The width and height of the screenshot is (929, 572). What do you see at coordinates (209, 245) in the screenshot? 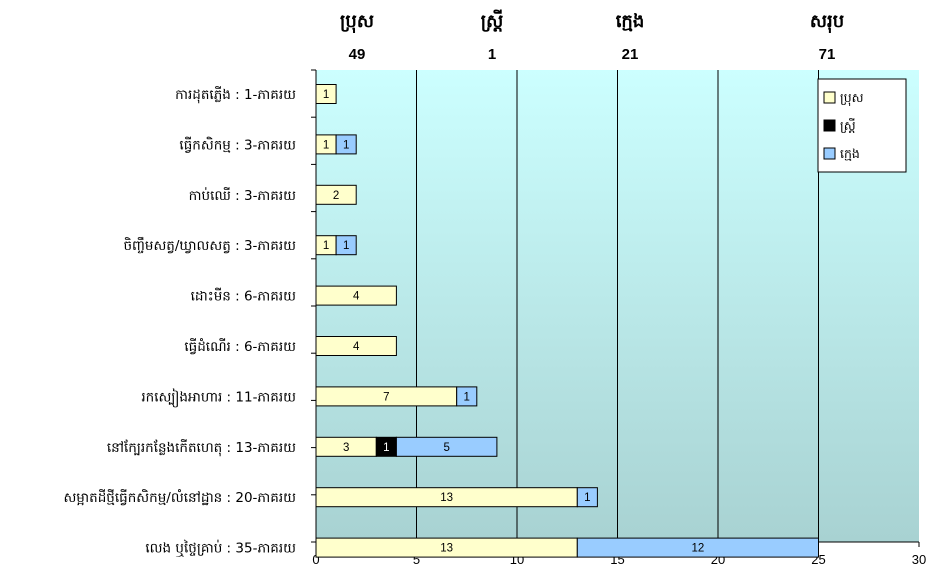
I see `category-label: ចិញ្ចឹមសត្វ/ឃ្វាលសត្វ : 3-ភាគរយ` at bounding box center [209, 245].